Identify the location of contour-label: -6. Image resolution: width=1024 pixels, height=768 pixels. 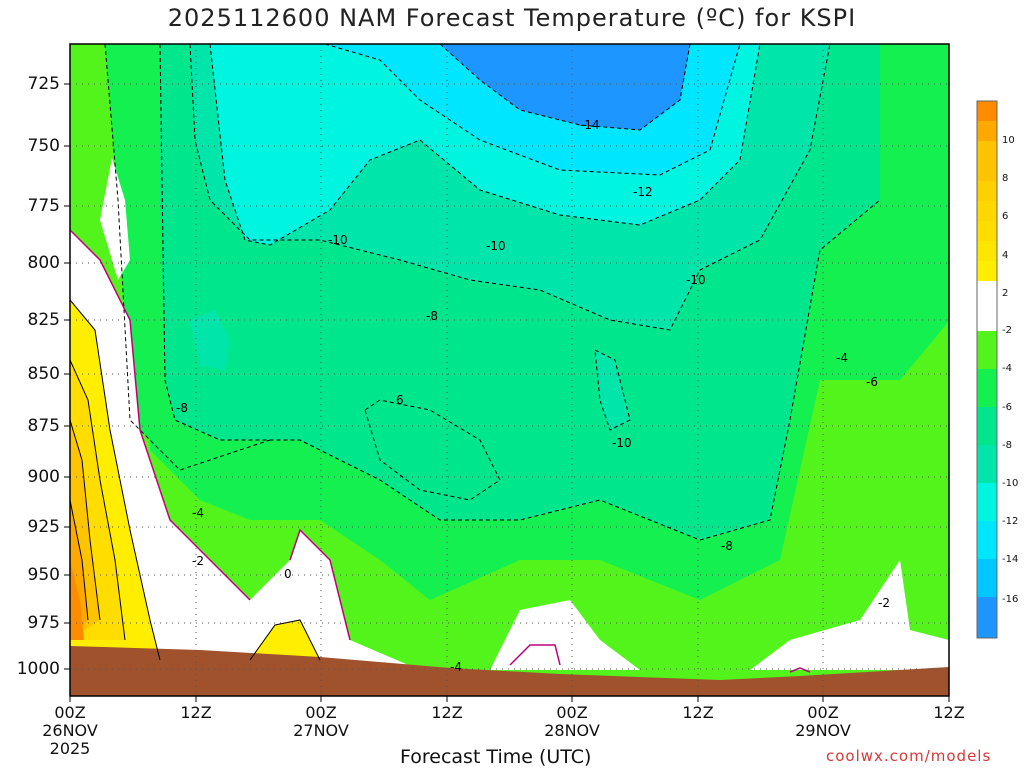
(872, 382).